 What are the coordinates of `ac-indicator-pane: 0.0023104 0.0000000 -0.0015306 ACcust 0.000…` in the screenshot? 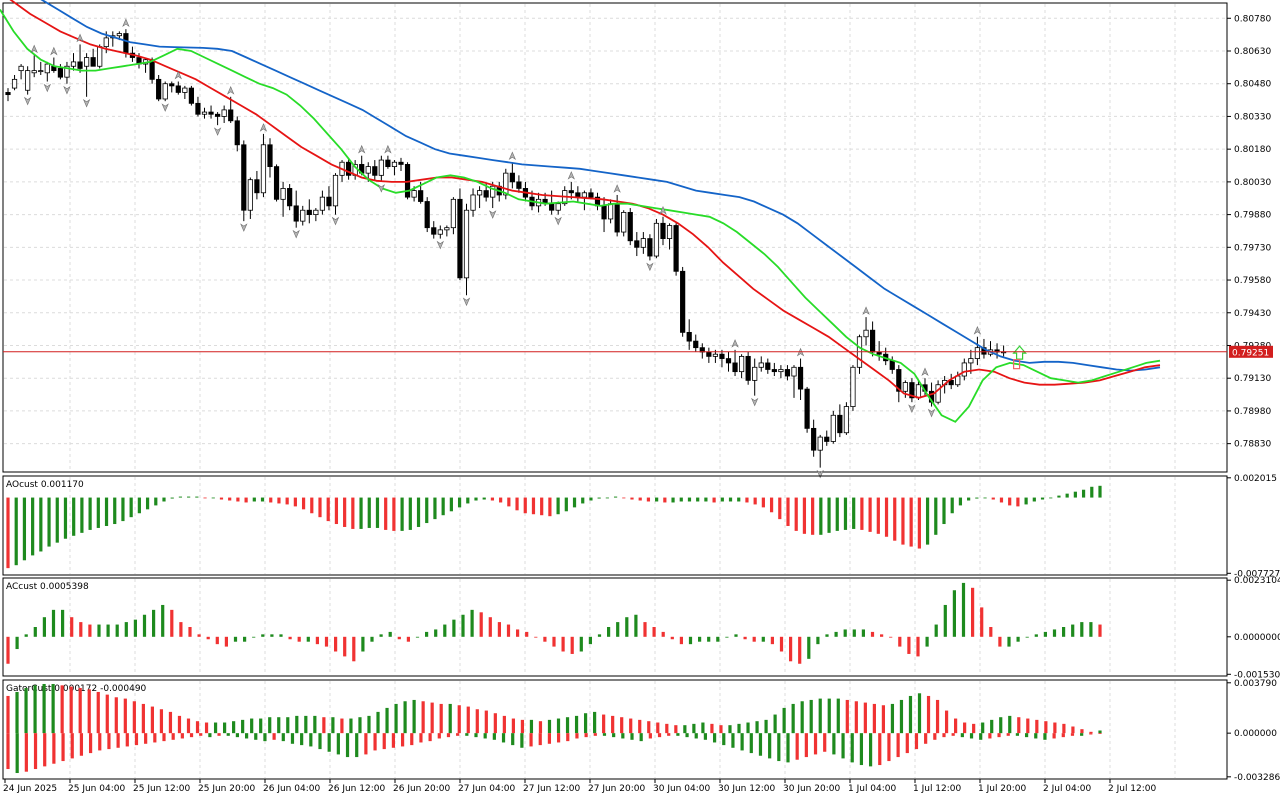 It's located at (641, 628).